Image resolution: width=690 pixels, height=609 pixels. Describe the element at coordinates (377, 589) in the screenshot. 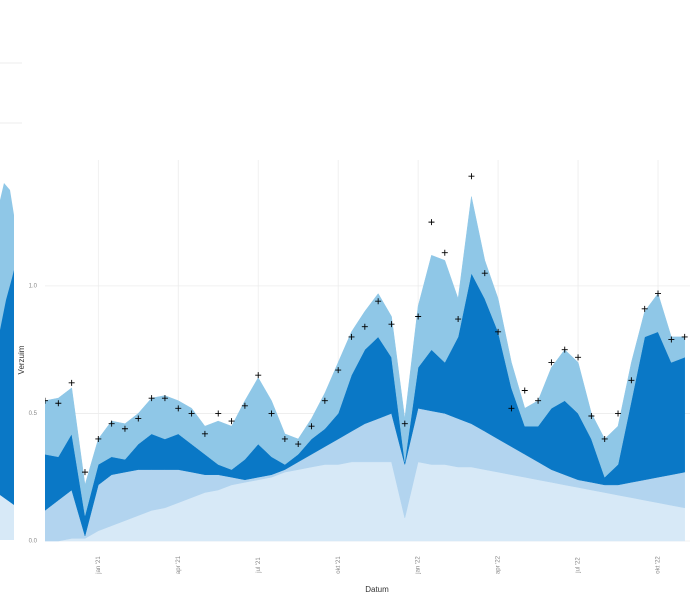

I see `x-axis-title: Datum` at that location.